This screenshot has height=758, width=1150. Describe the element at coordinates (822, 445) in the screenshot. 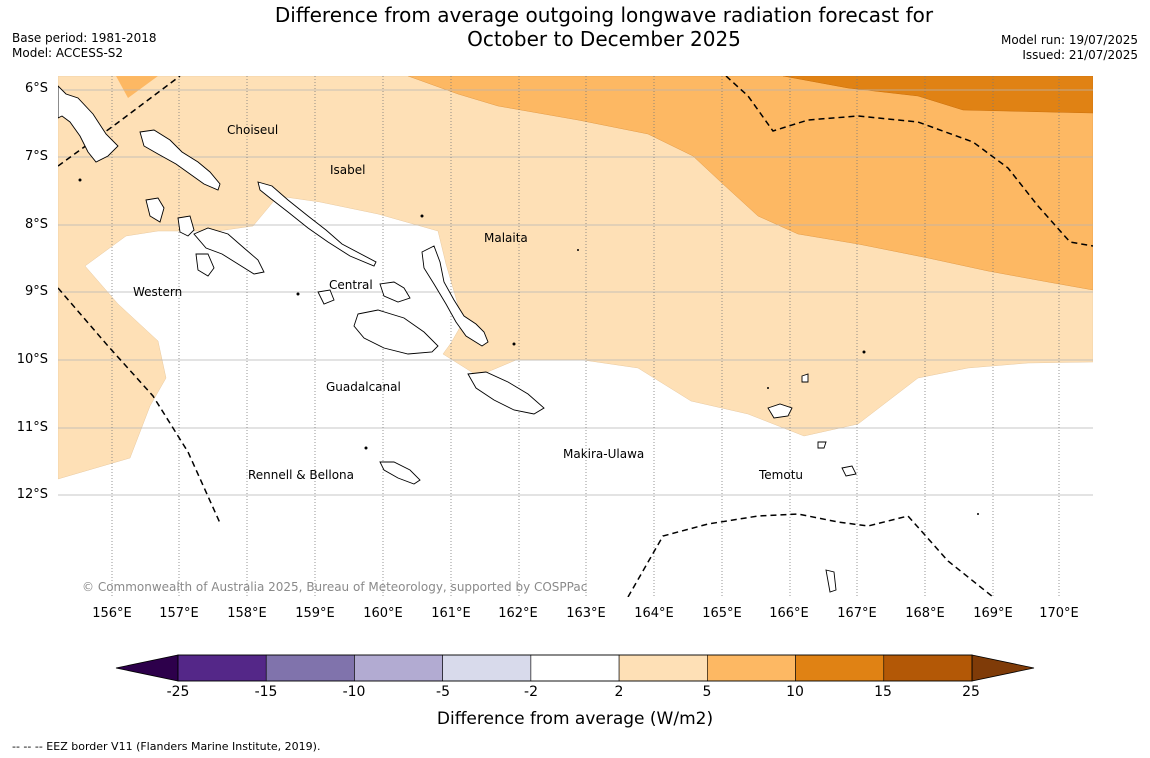

I see `island-utupua` at that location.